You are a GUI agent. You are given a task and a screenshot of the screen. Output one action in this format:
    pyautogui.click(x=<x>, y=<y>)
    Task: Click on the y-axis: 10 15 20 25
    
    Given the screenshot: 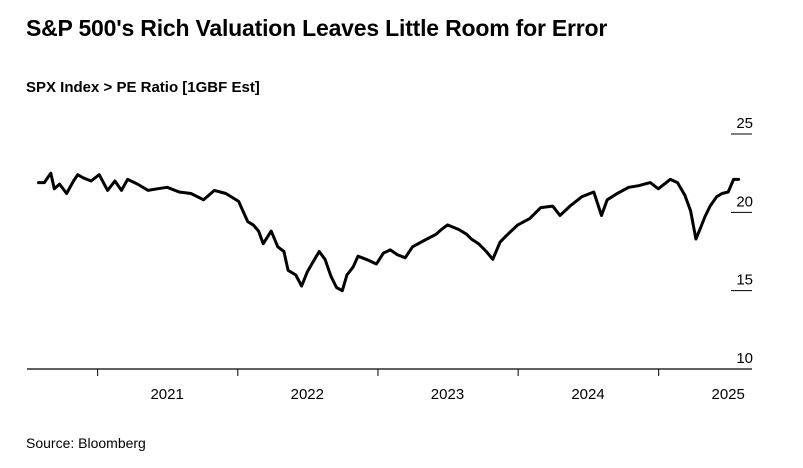 What is the action you would take?
    pyautogui.click(x=742, y=241)
    